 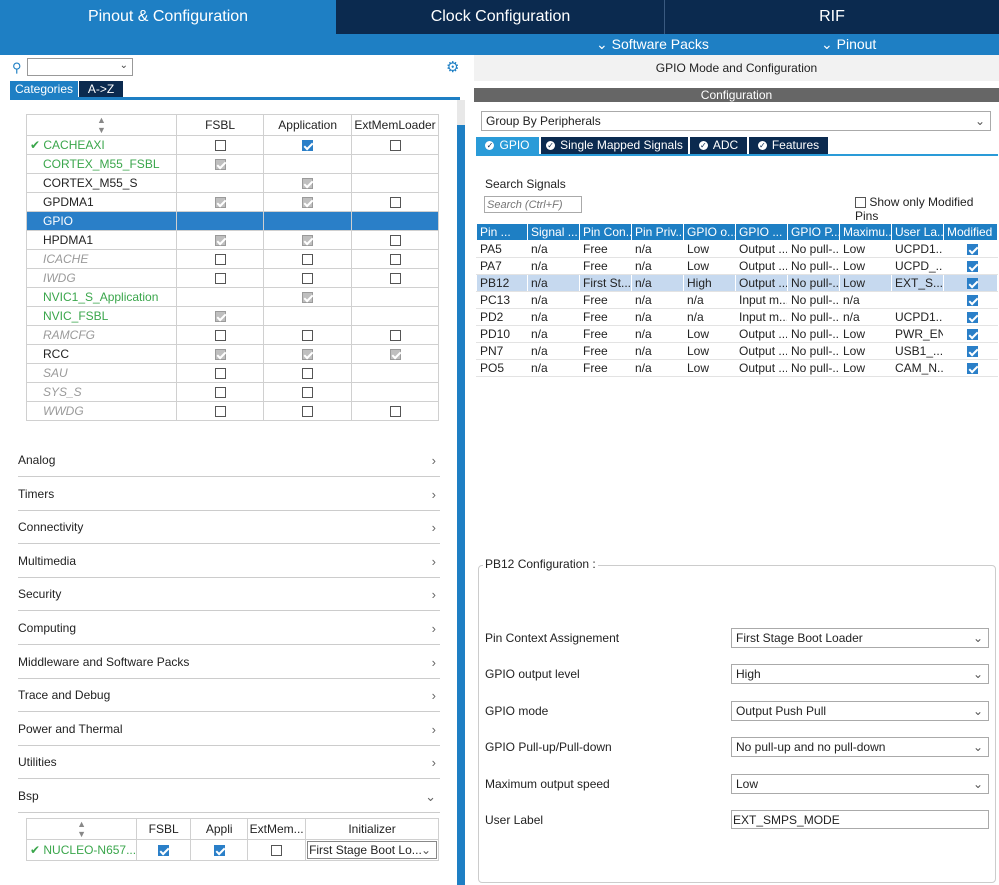 What do you see at coordinates (232, 145) in the screenshot?
I see `peripheral-row: ✔ CACHEAXI` at bounding box center [232, 145].